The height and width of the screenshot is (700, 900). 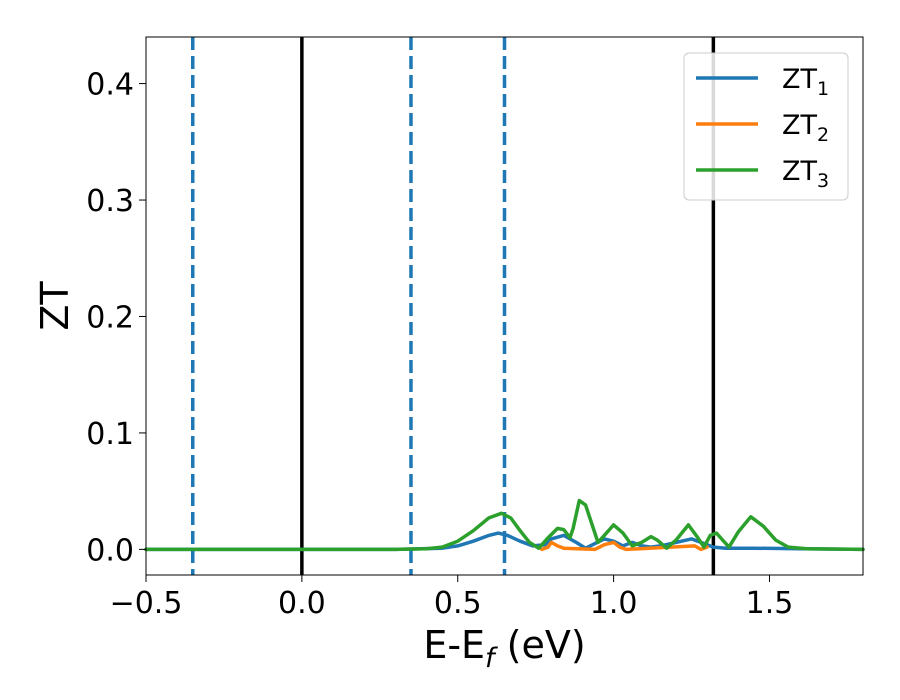 I want to click on legend: ZT1 ZT2 ZT3, so click(x=766, y=126).